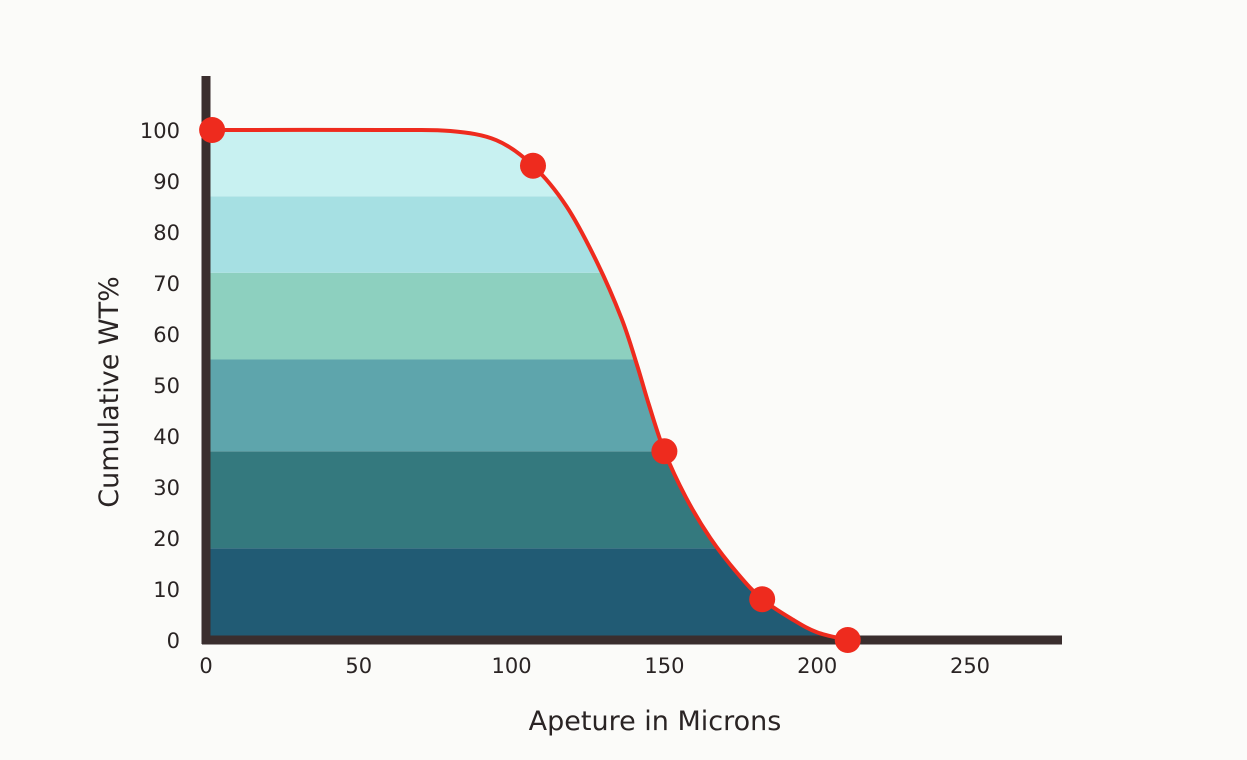 This screenshot has height=760, width=1247. Describe the element at coordinates (160, 131) in the screenshot. I see `y-tick-label: 100` at that location.